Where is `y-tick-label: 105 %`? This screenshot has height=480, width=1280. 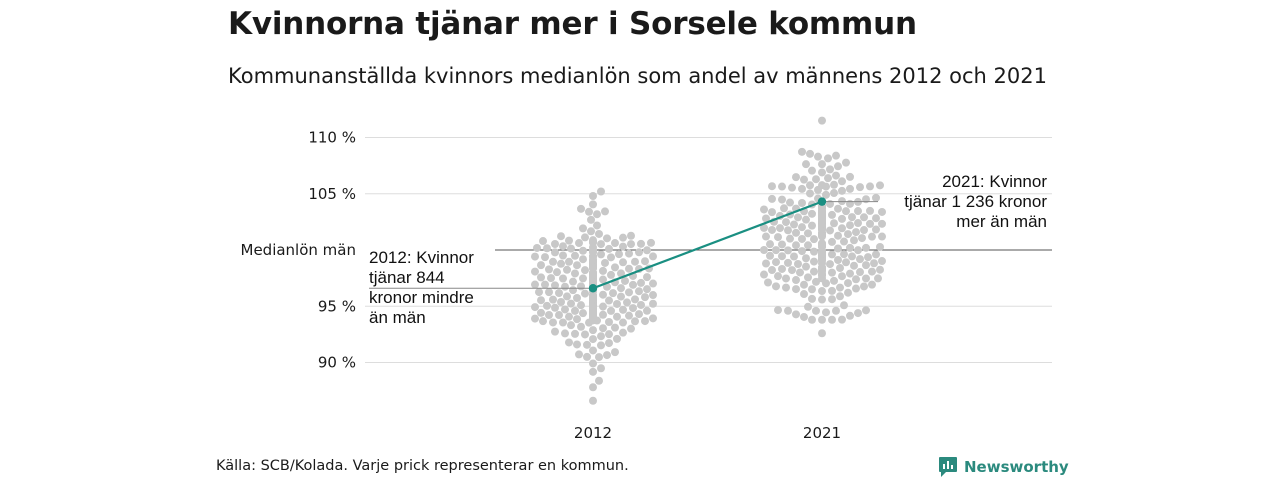 y-tick-label: 105 % is located at coordinates (332, 194).